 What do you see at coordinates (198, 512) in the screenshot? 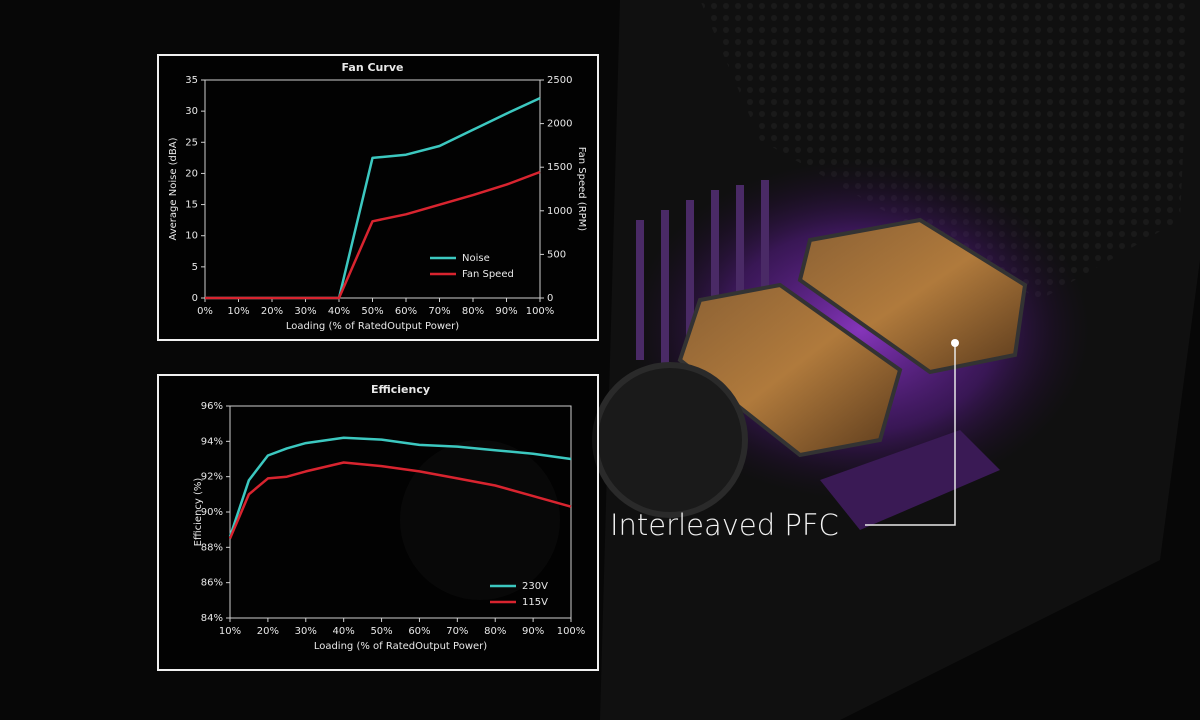
I see `y-axis-label: Efficiency (%)` at bounding box center [198, 512].